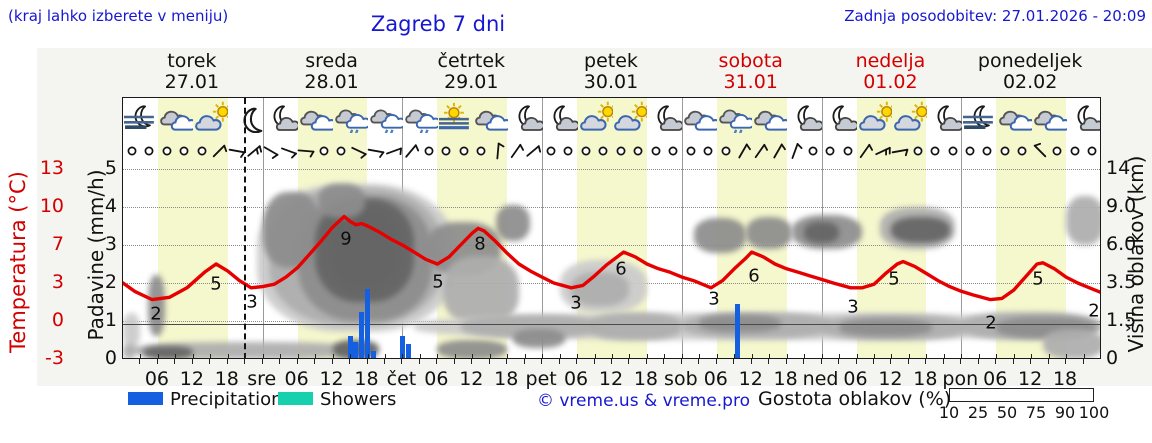 The image size is (1152, 443). What do you see at coordinates (611, 325) in the screenshot?
I see `cloud-base-line` at bounding box center [611, 325].